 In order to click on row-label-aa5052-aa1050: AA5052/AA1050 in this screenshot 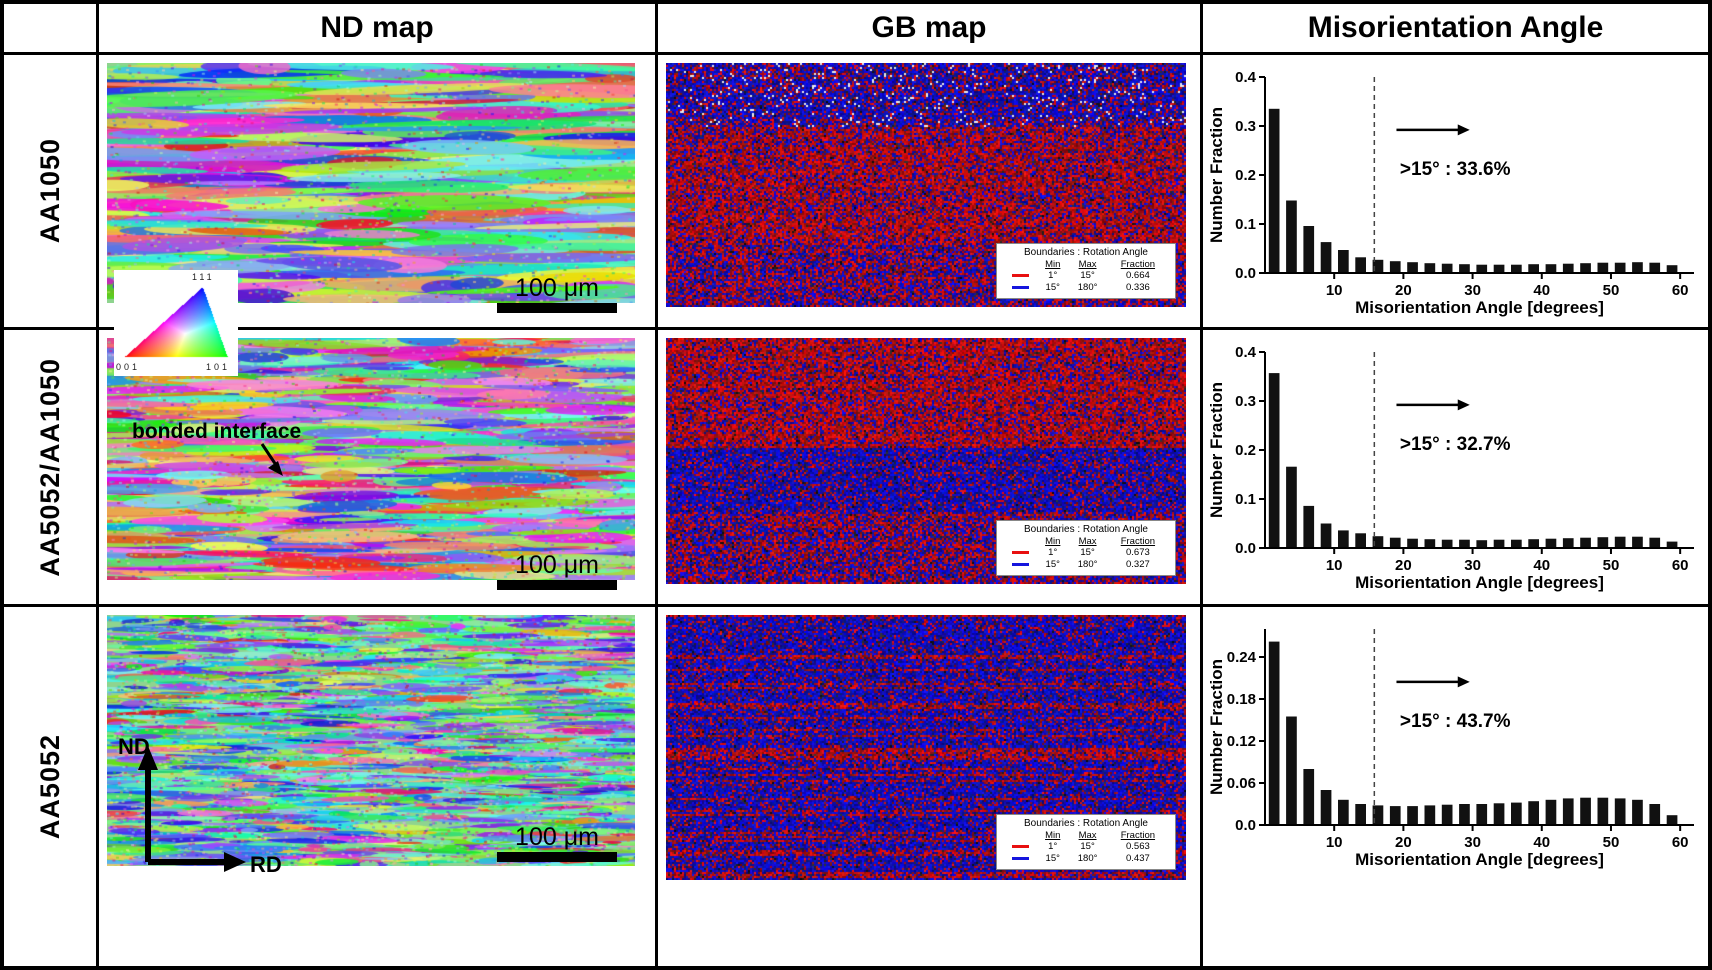, I will do `click(50, 467)`.